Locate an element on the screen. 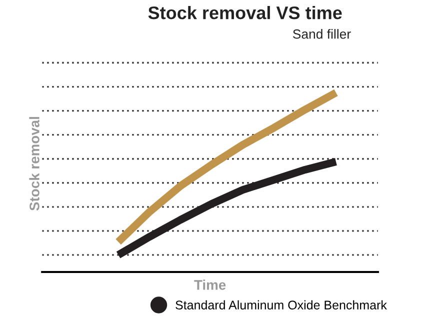 Image resolution: width=430 pixels, height=320 pixels. chart-subtitle: Sand filler is located at coordinates (322, 34).